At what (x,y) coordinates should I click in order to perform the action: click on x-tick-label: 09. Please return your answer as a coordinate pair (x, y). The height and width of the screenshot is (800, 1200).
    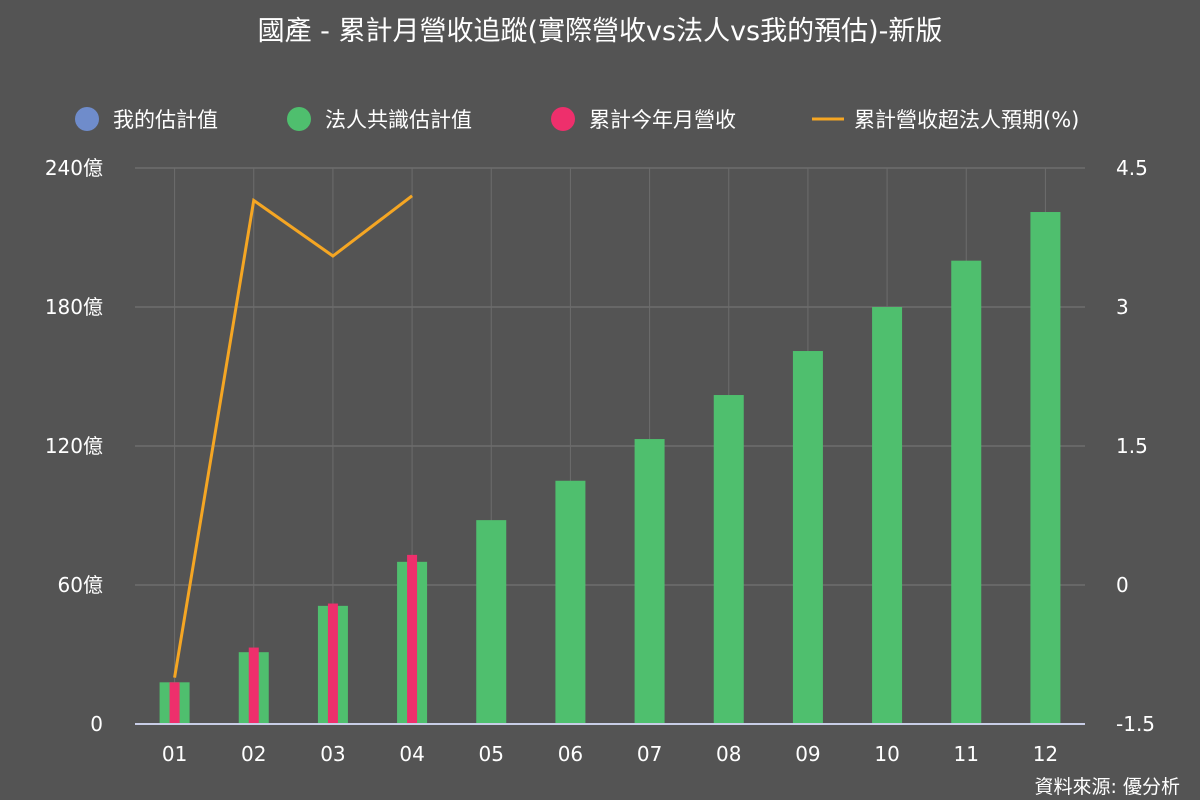
    Looking at the image, I should click on (807, 754).